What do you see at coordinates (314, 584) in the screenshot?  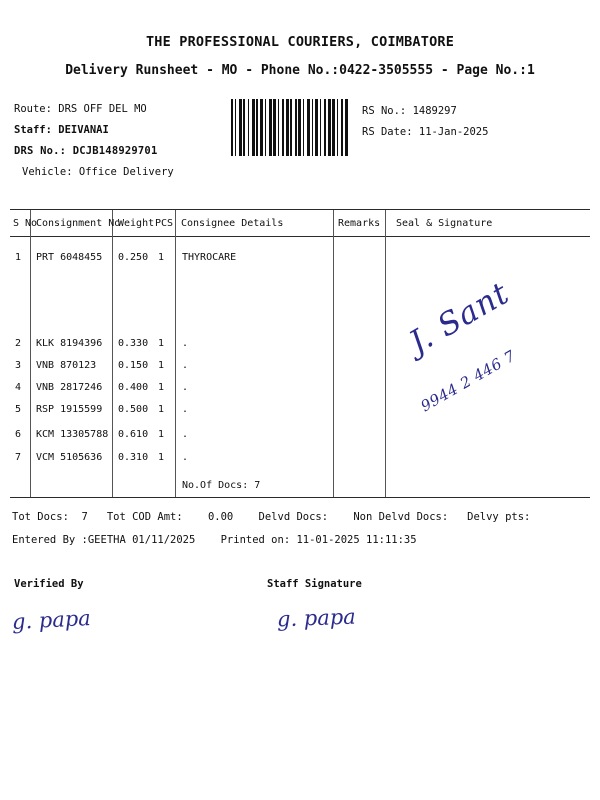 I see `staff-signature-label: Staff Signature` at bounding box center [314, 584].